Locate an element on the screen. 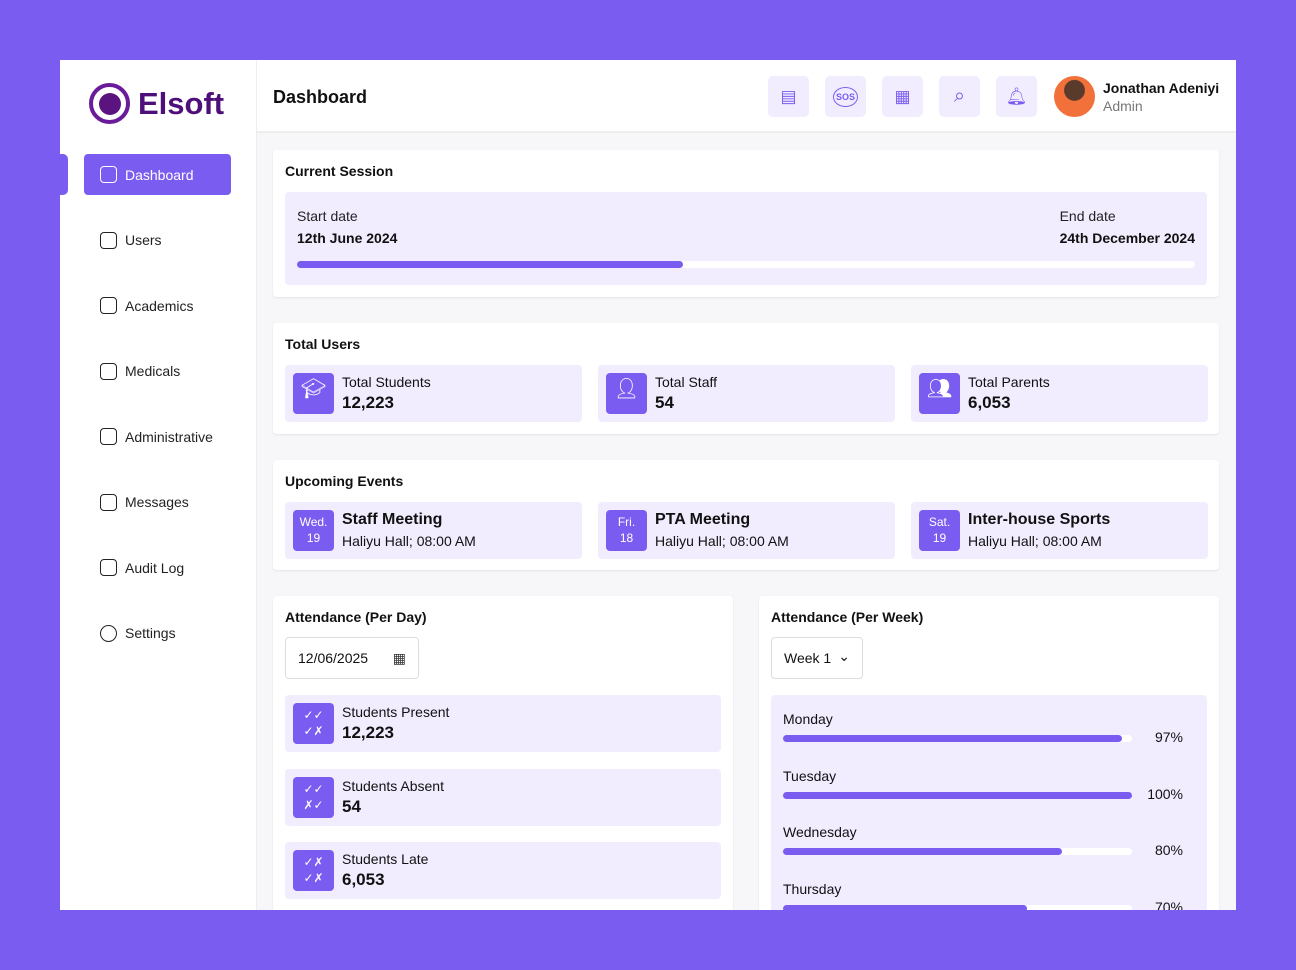 This screenshot has height=970, width=1296. sidebar-item-academics: Academics is located at coordinates (157, 305).